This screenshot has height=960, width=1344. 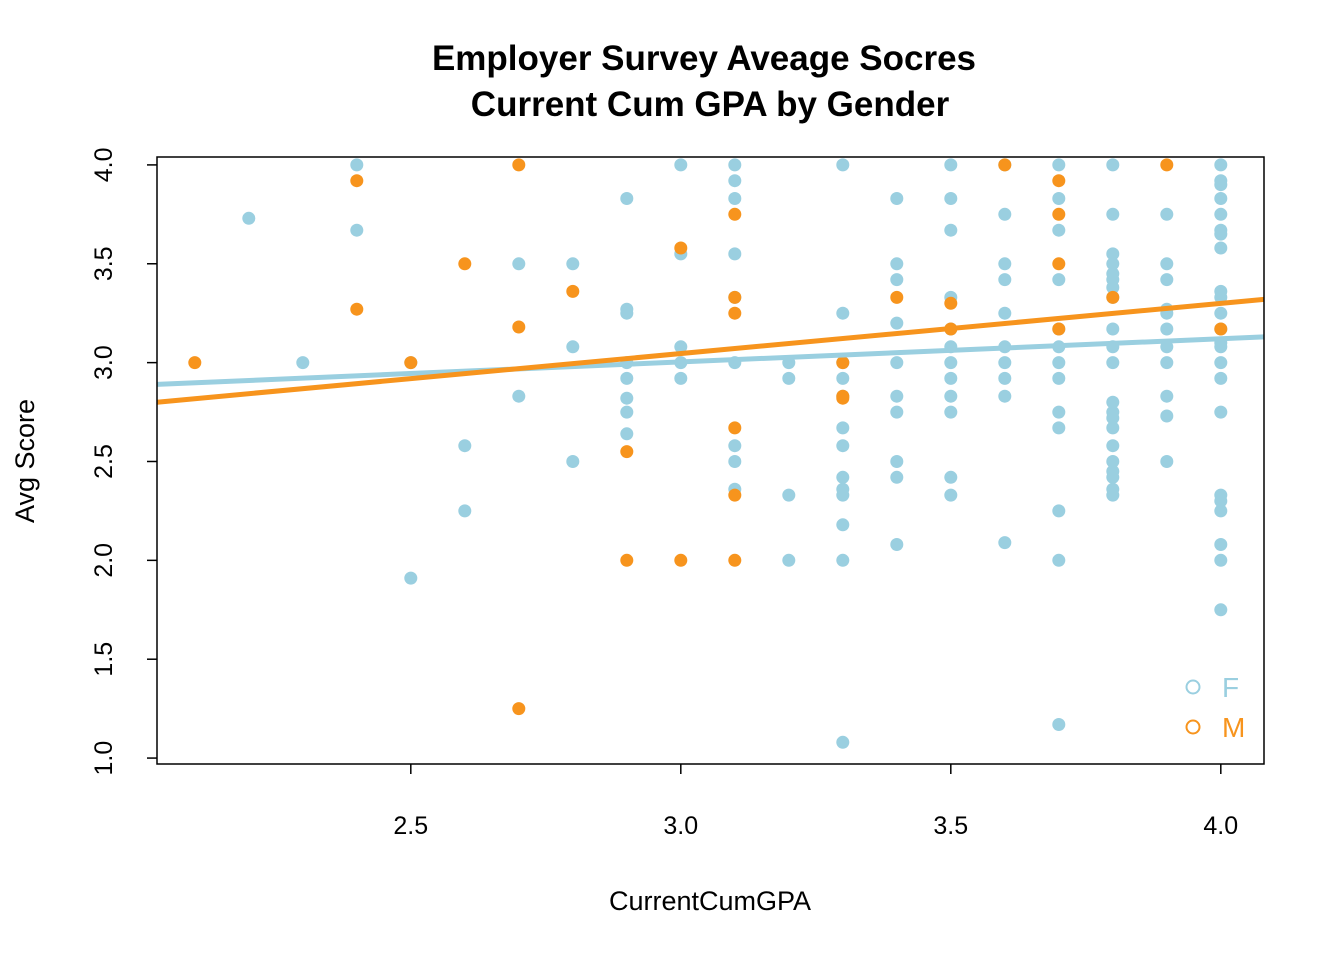 I want to click on y-tick-label: 3.0, so click(x=104, y=362).